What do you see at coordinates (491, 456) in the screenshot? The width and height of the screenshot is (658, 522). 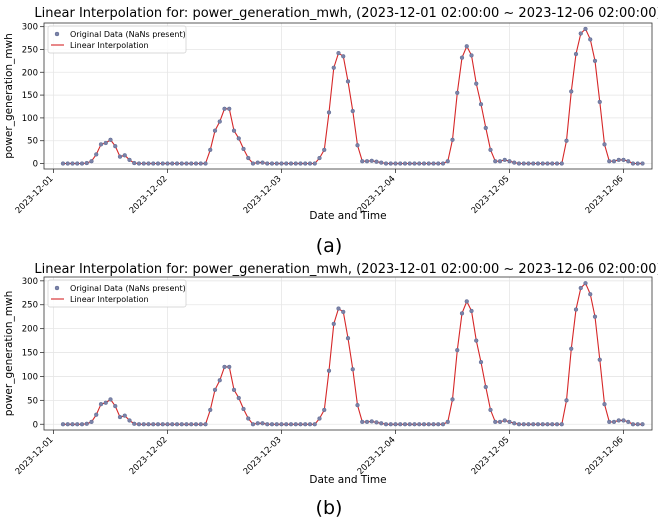 I see `x-tick-label: 2023-12-05` at bounding box center [491, 456].